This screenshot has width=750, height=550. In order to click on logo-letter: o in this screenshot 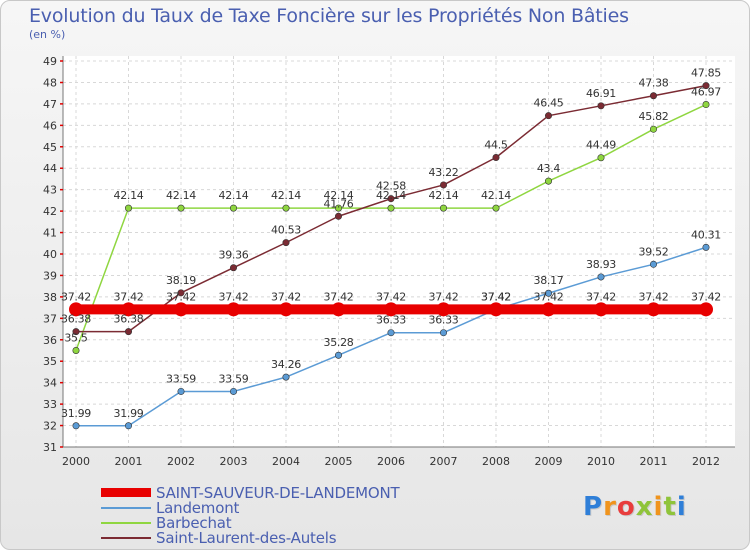, I will do `click(626, 507)`.